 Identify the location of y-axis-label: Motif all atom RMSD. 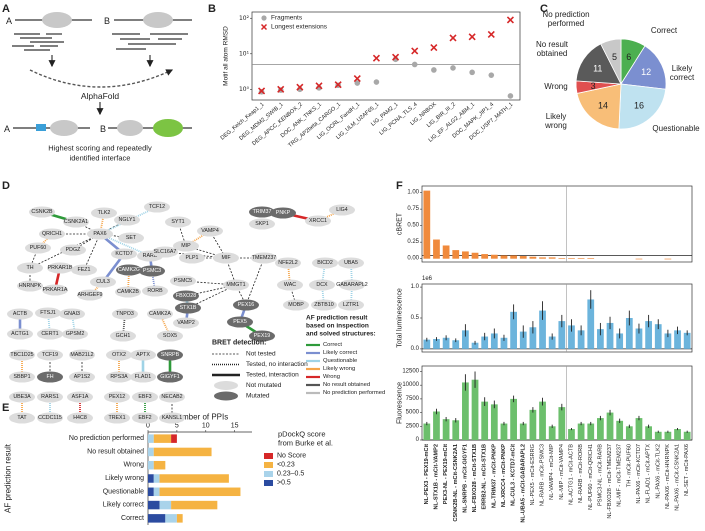
(226, 56).